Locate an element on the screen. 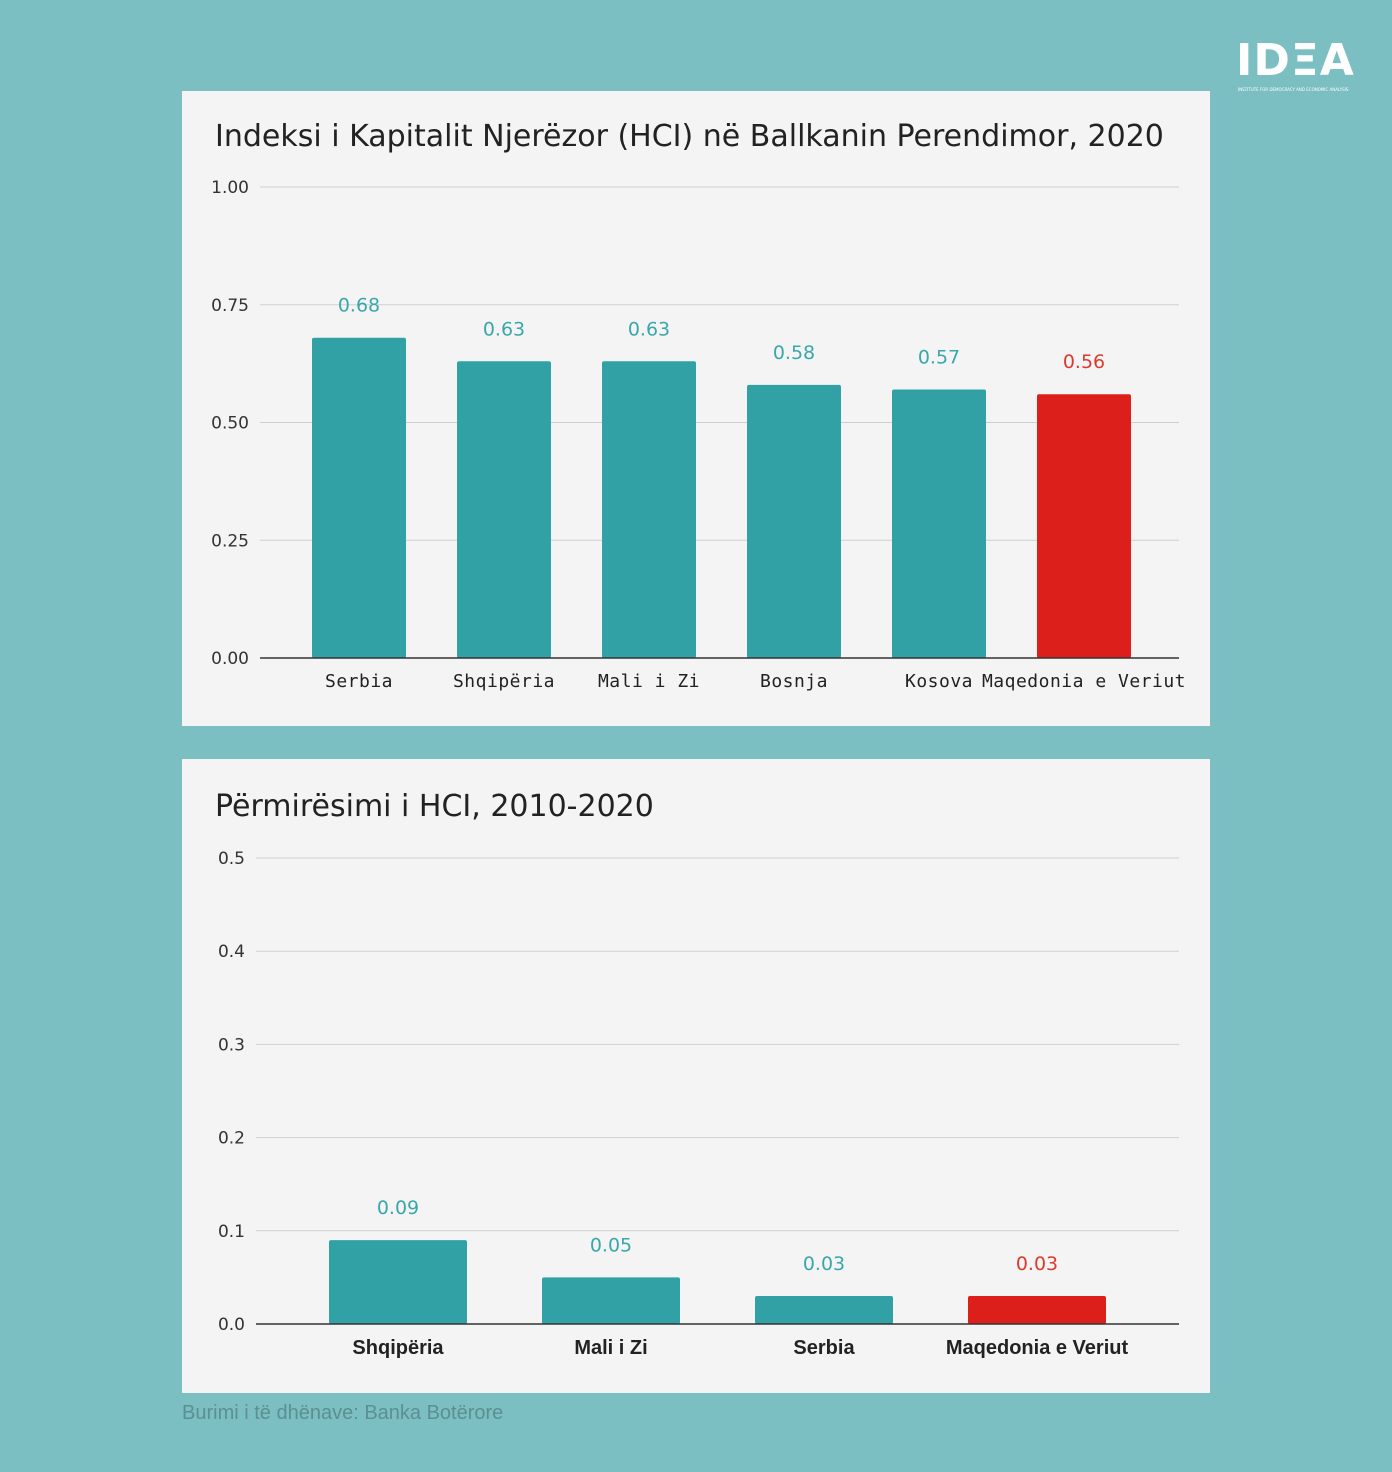 The width and height of the screenshot is (1392, 1472). y-tick-label: 0.75 is located at coordinates (230, 306).